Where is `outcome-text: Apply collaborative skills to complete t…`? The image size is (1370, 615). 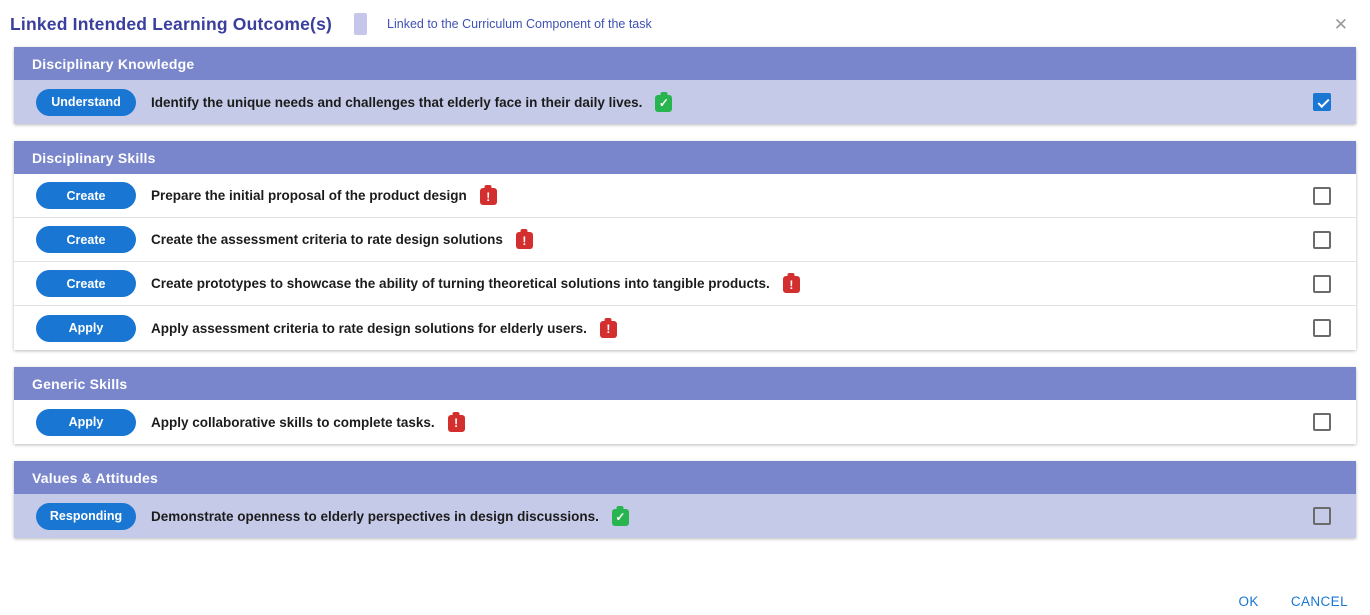 outcome-text: Apply collaborative skills to complete t… is located at coordinates (293, 422).